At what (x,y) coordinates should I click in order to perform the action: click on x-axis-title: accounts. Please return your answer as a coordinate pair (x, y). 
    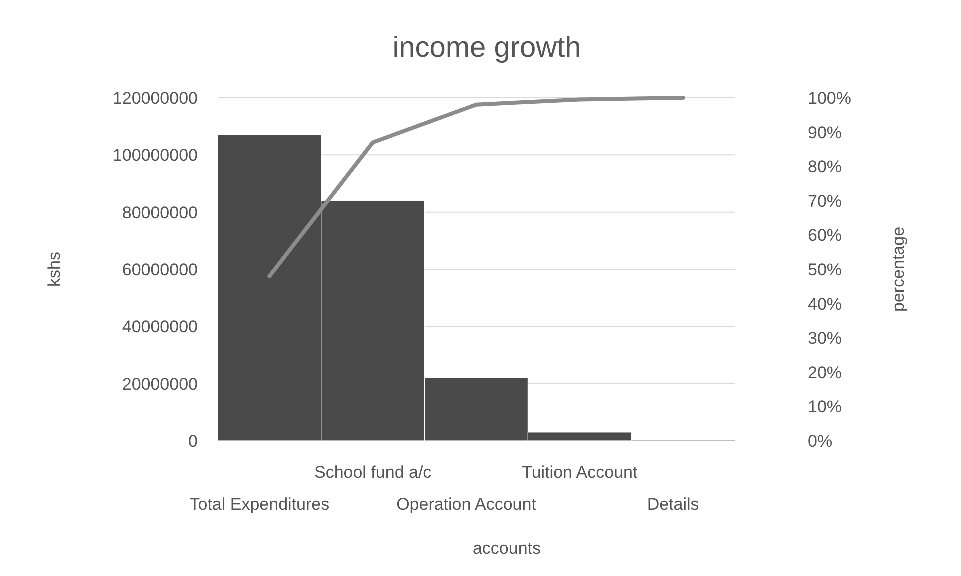
    Looking at the image, I should click on (507, 548).